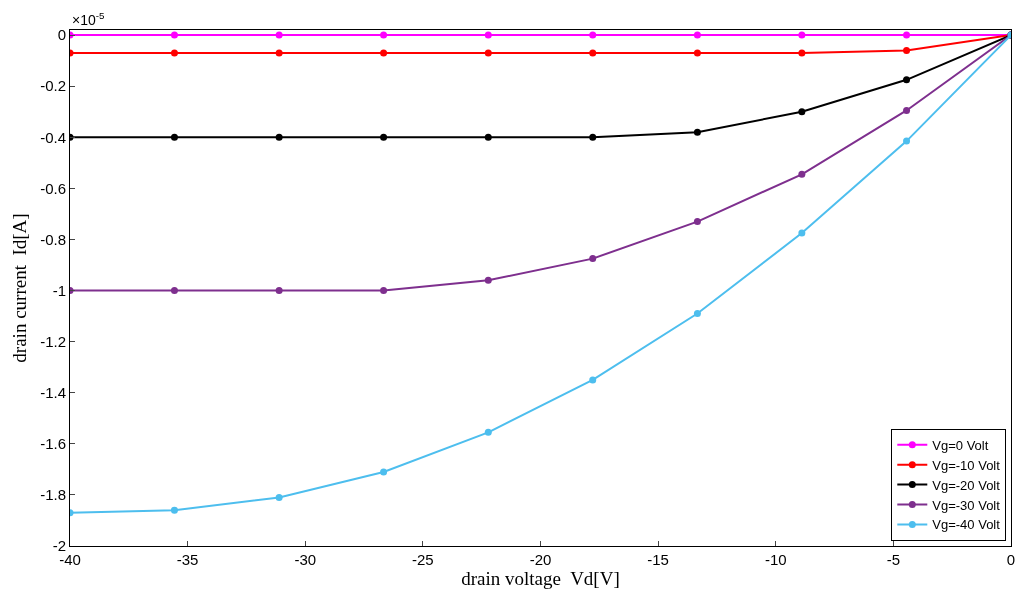  What do you see at coordinates (540, 578) in the screenshot?
I see `x-axis-title: drain voltage Vd[V]` at bounding box center [540, 578].